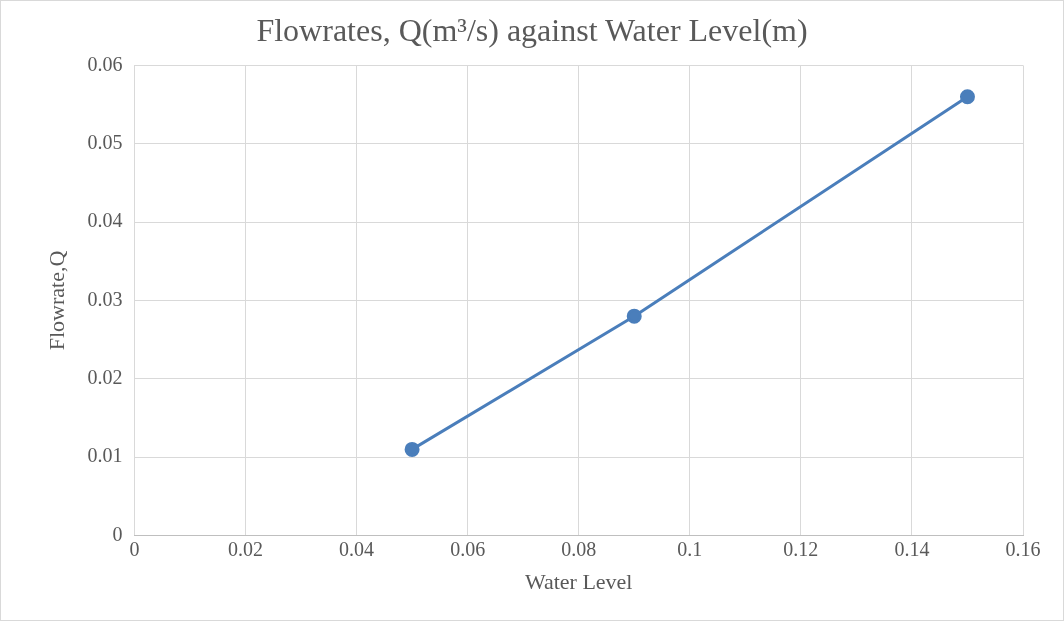 This screenshot has height=621, width=1064. Describe the element at coordinates (468, 548) in the screenshot. I see `x-tick-label: 0.06` at that location.